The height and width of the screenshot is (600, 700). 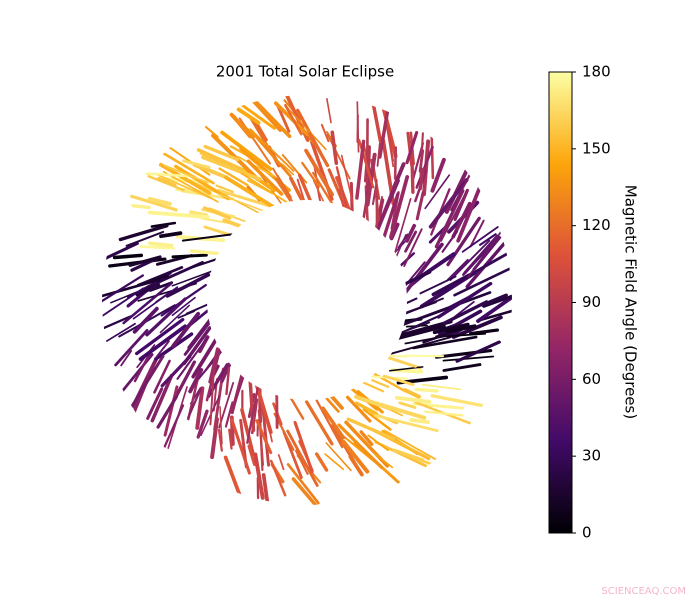 I want to click on colorbar, so click(x=560, y=302).